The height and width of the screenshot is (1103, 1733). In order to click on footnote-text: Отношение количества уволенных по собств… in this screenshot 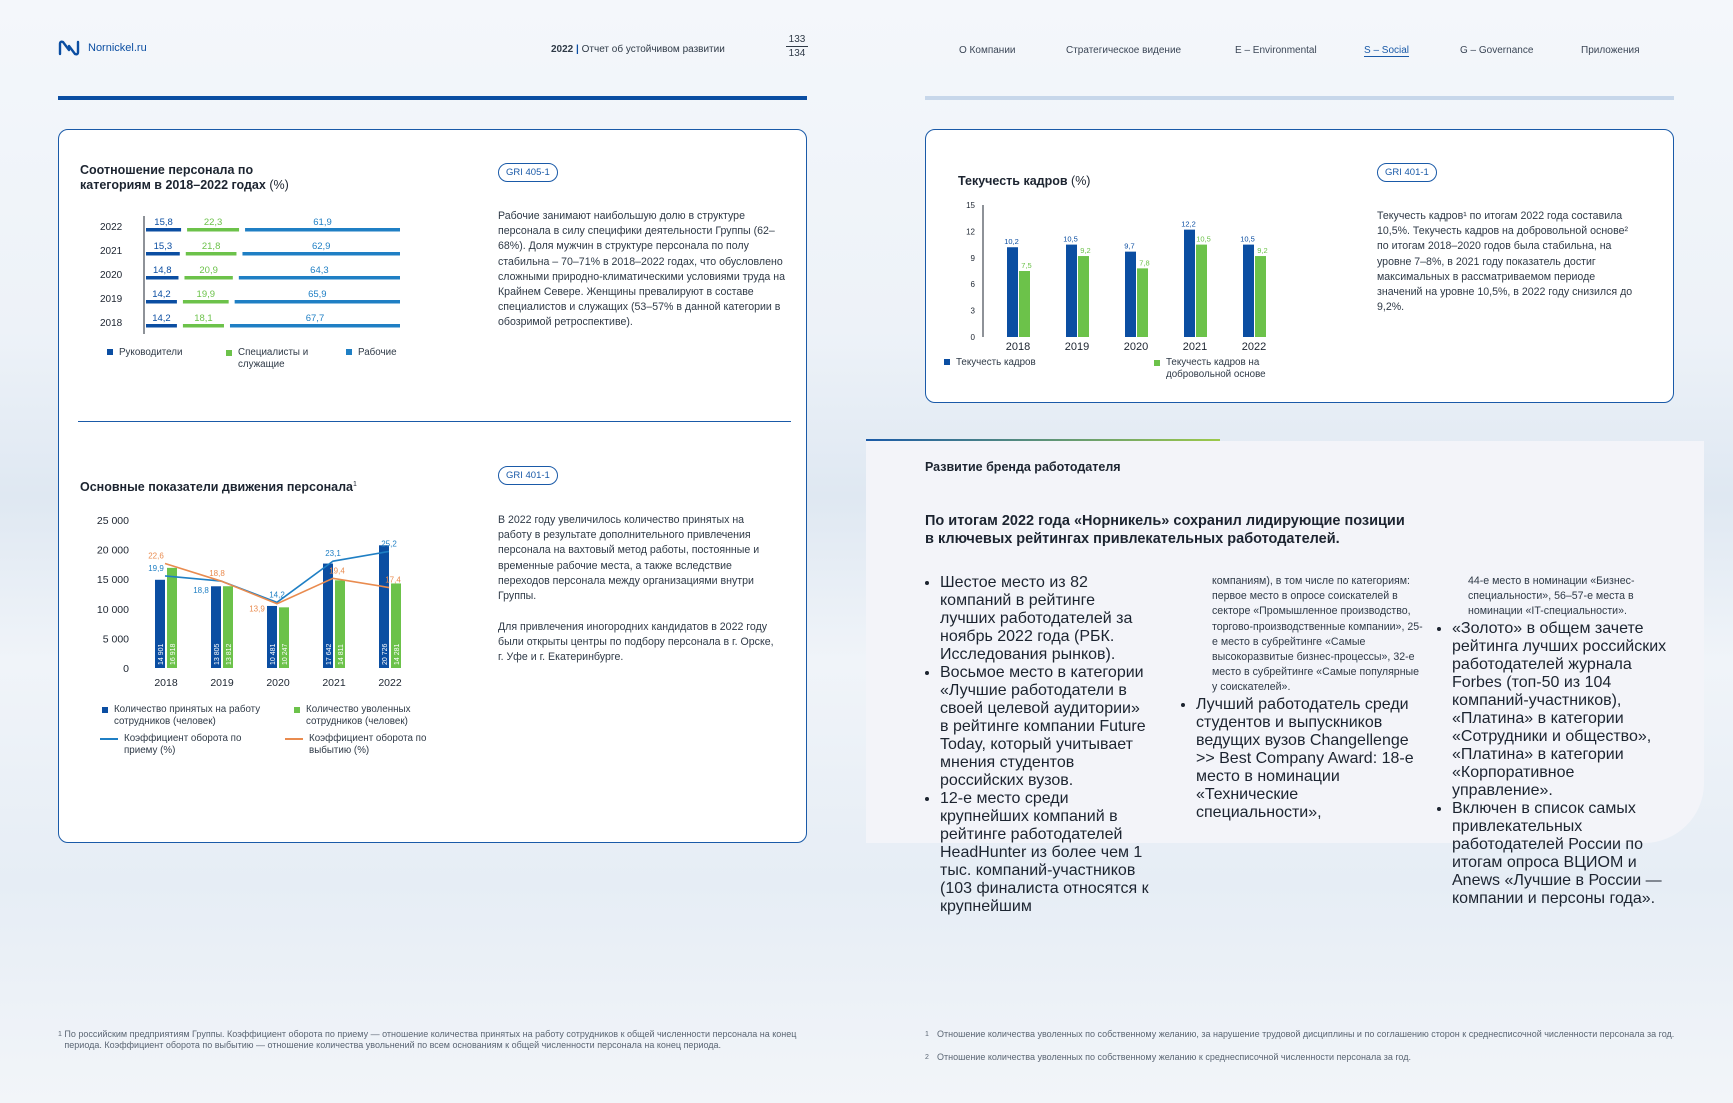, I will do `click(1306, 1034)`.